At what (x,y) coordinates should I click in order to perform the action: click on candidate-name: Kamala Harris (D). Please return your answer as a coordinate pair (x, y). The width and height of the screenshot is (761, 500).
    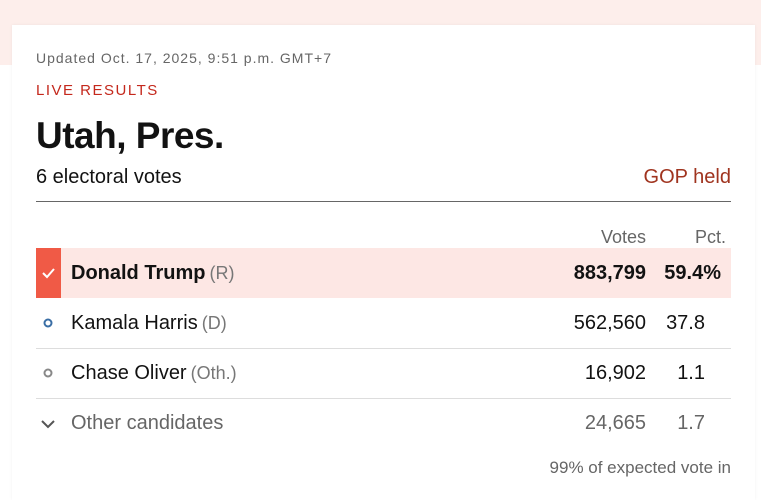
    Looking at the image, I should click on (149, 323).